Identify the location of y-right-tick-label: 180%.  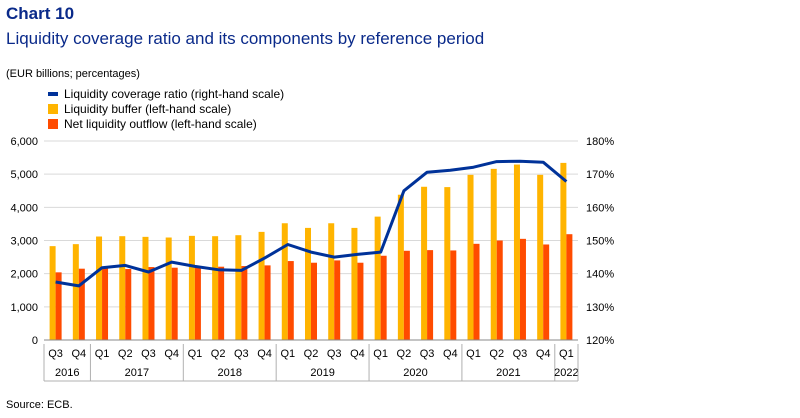
(600, 142).